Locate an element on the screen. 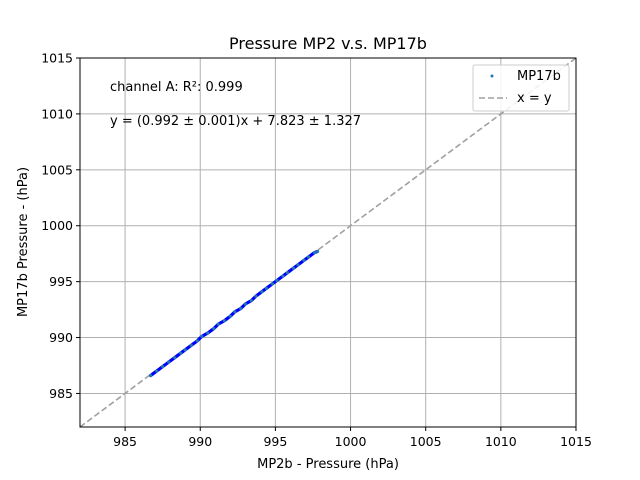 The image size is (640, 480). x-tick-label: 1000 is located at coordinates (351, 441).